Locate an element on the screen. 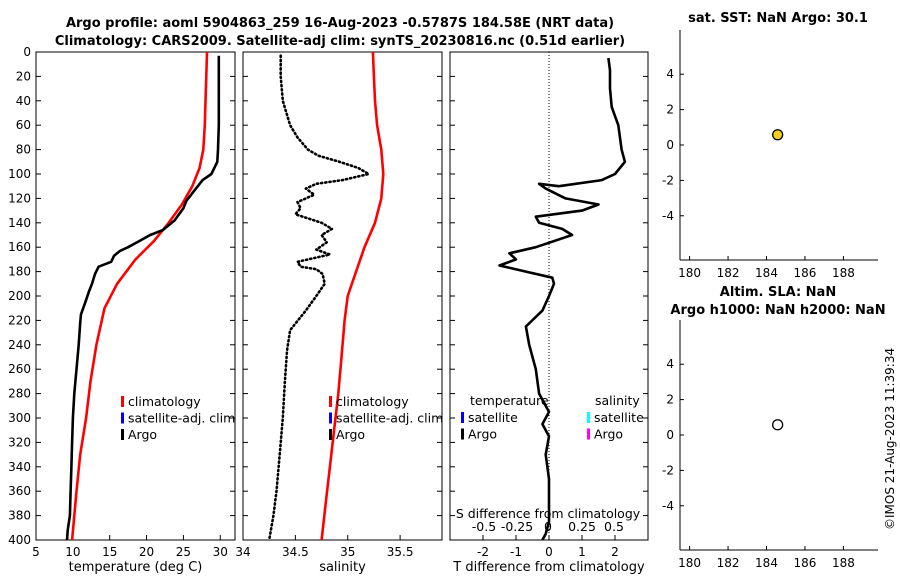  salinity-legend-label: Argo is located at coordinates (350, 434).